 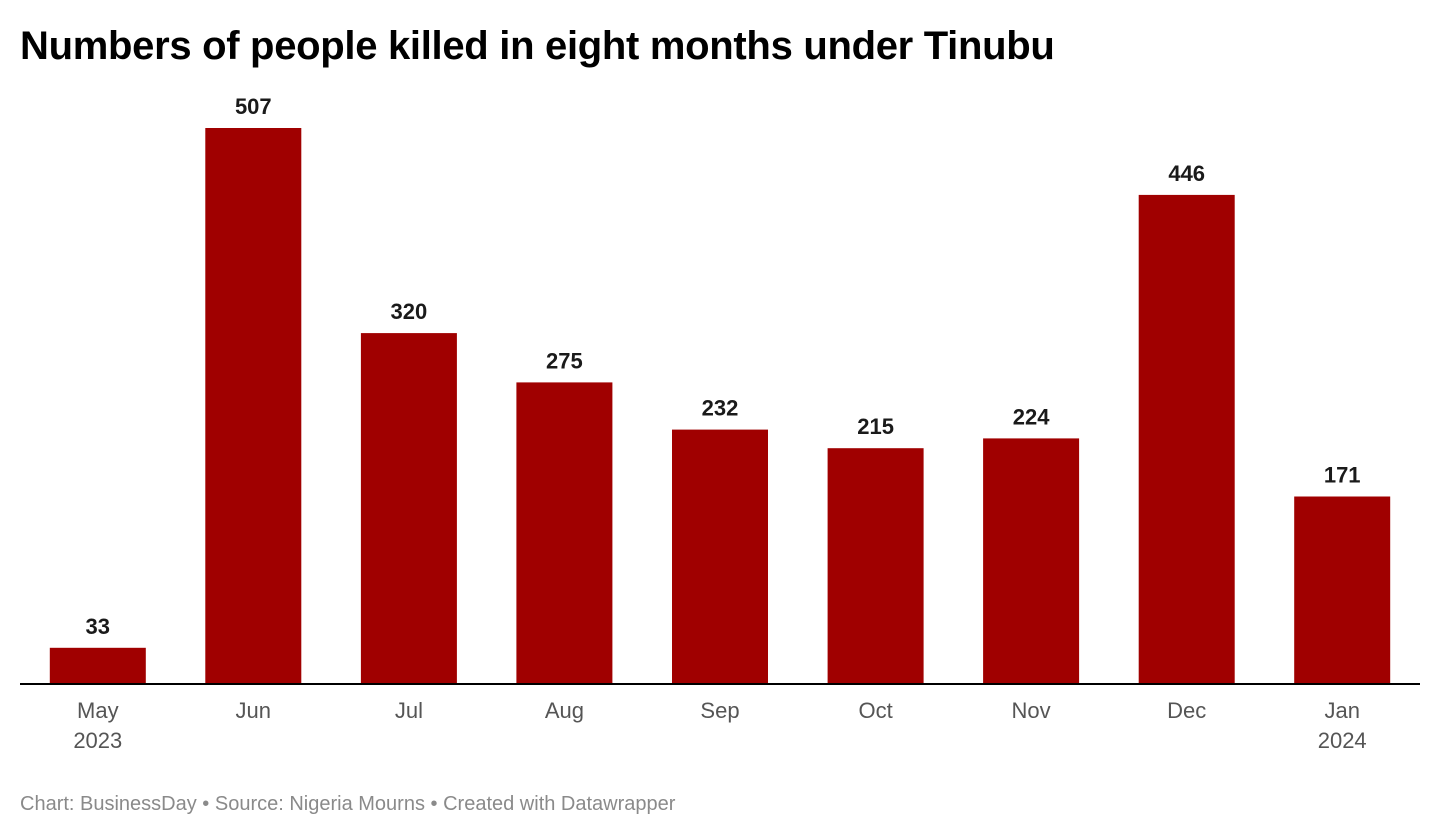 What do you see at coordinates (97, 665) in the screenshot?
I see `bar-may-2023` at bounding box center [97, 665].